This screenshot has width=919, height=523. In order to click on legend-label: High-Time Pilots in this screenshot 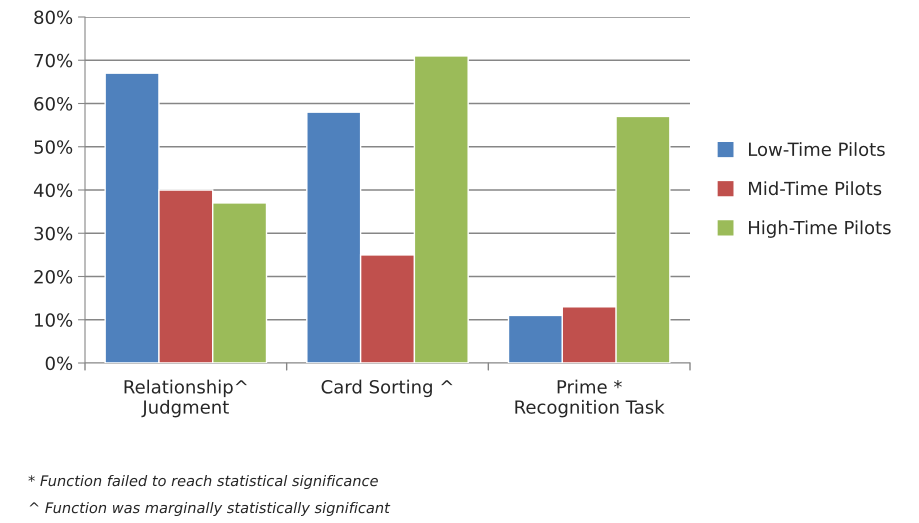, I will do `click(820, 229)`.